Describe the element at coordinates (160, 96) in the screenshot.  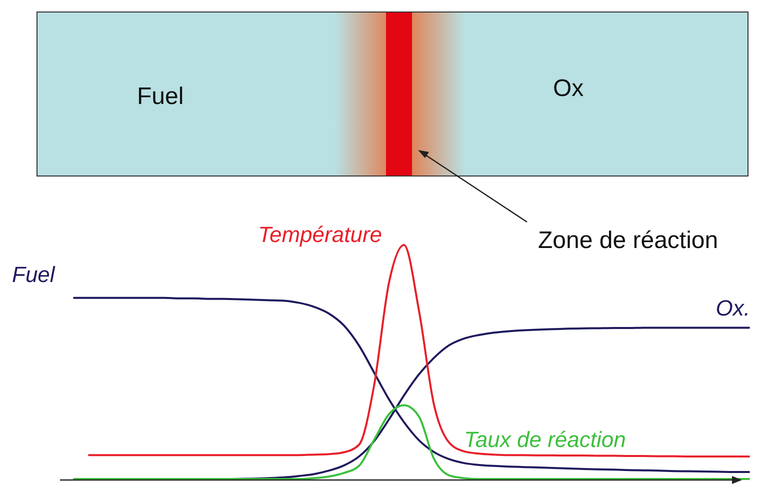
I see `text: Fuel` at that location.